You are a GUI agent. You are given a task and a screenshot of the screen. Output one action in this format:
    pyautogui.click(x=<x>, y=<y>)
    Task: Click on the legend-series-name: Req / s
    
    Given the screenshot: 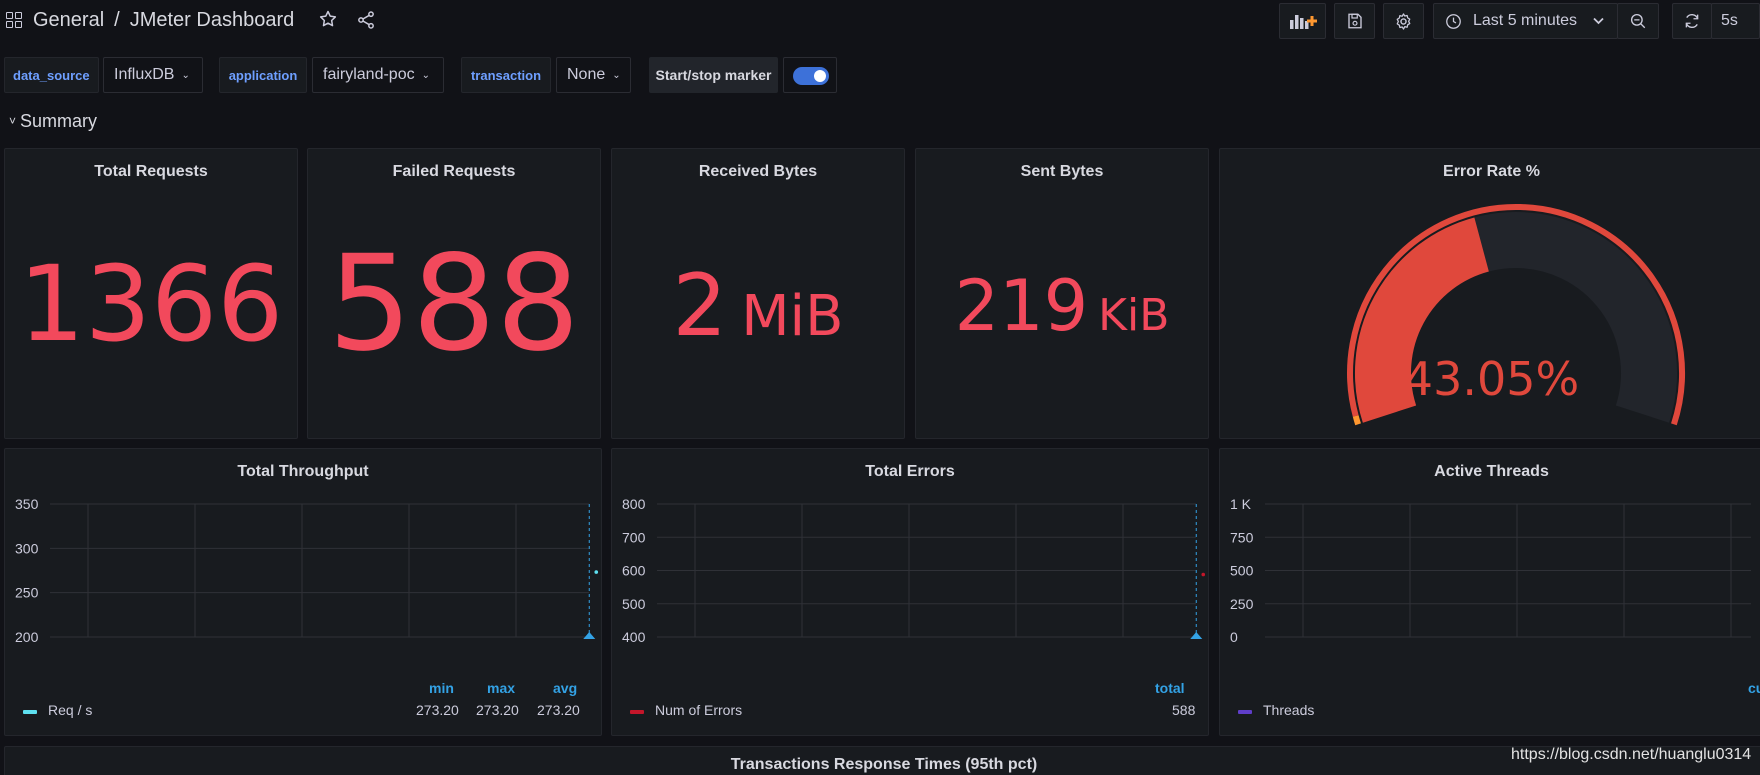 What is the action you would take?
    pyautogui.click(x=70, y=710)
    